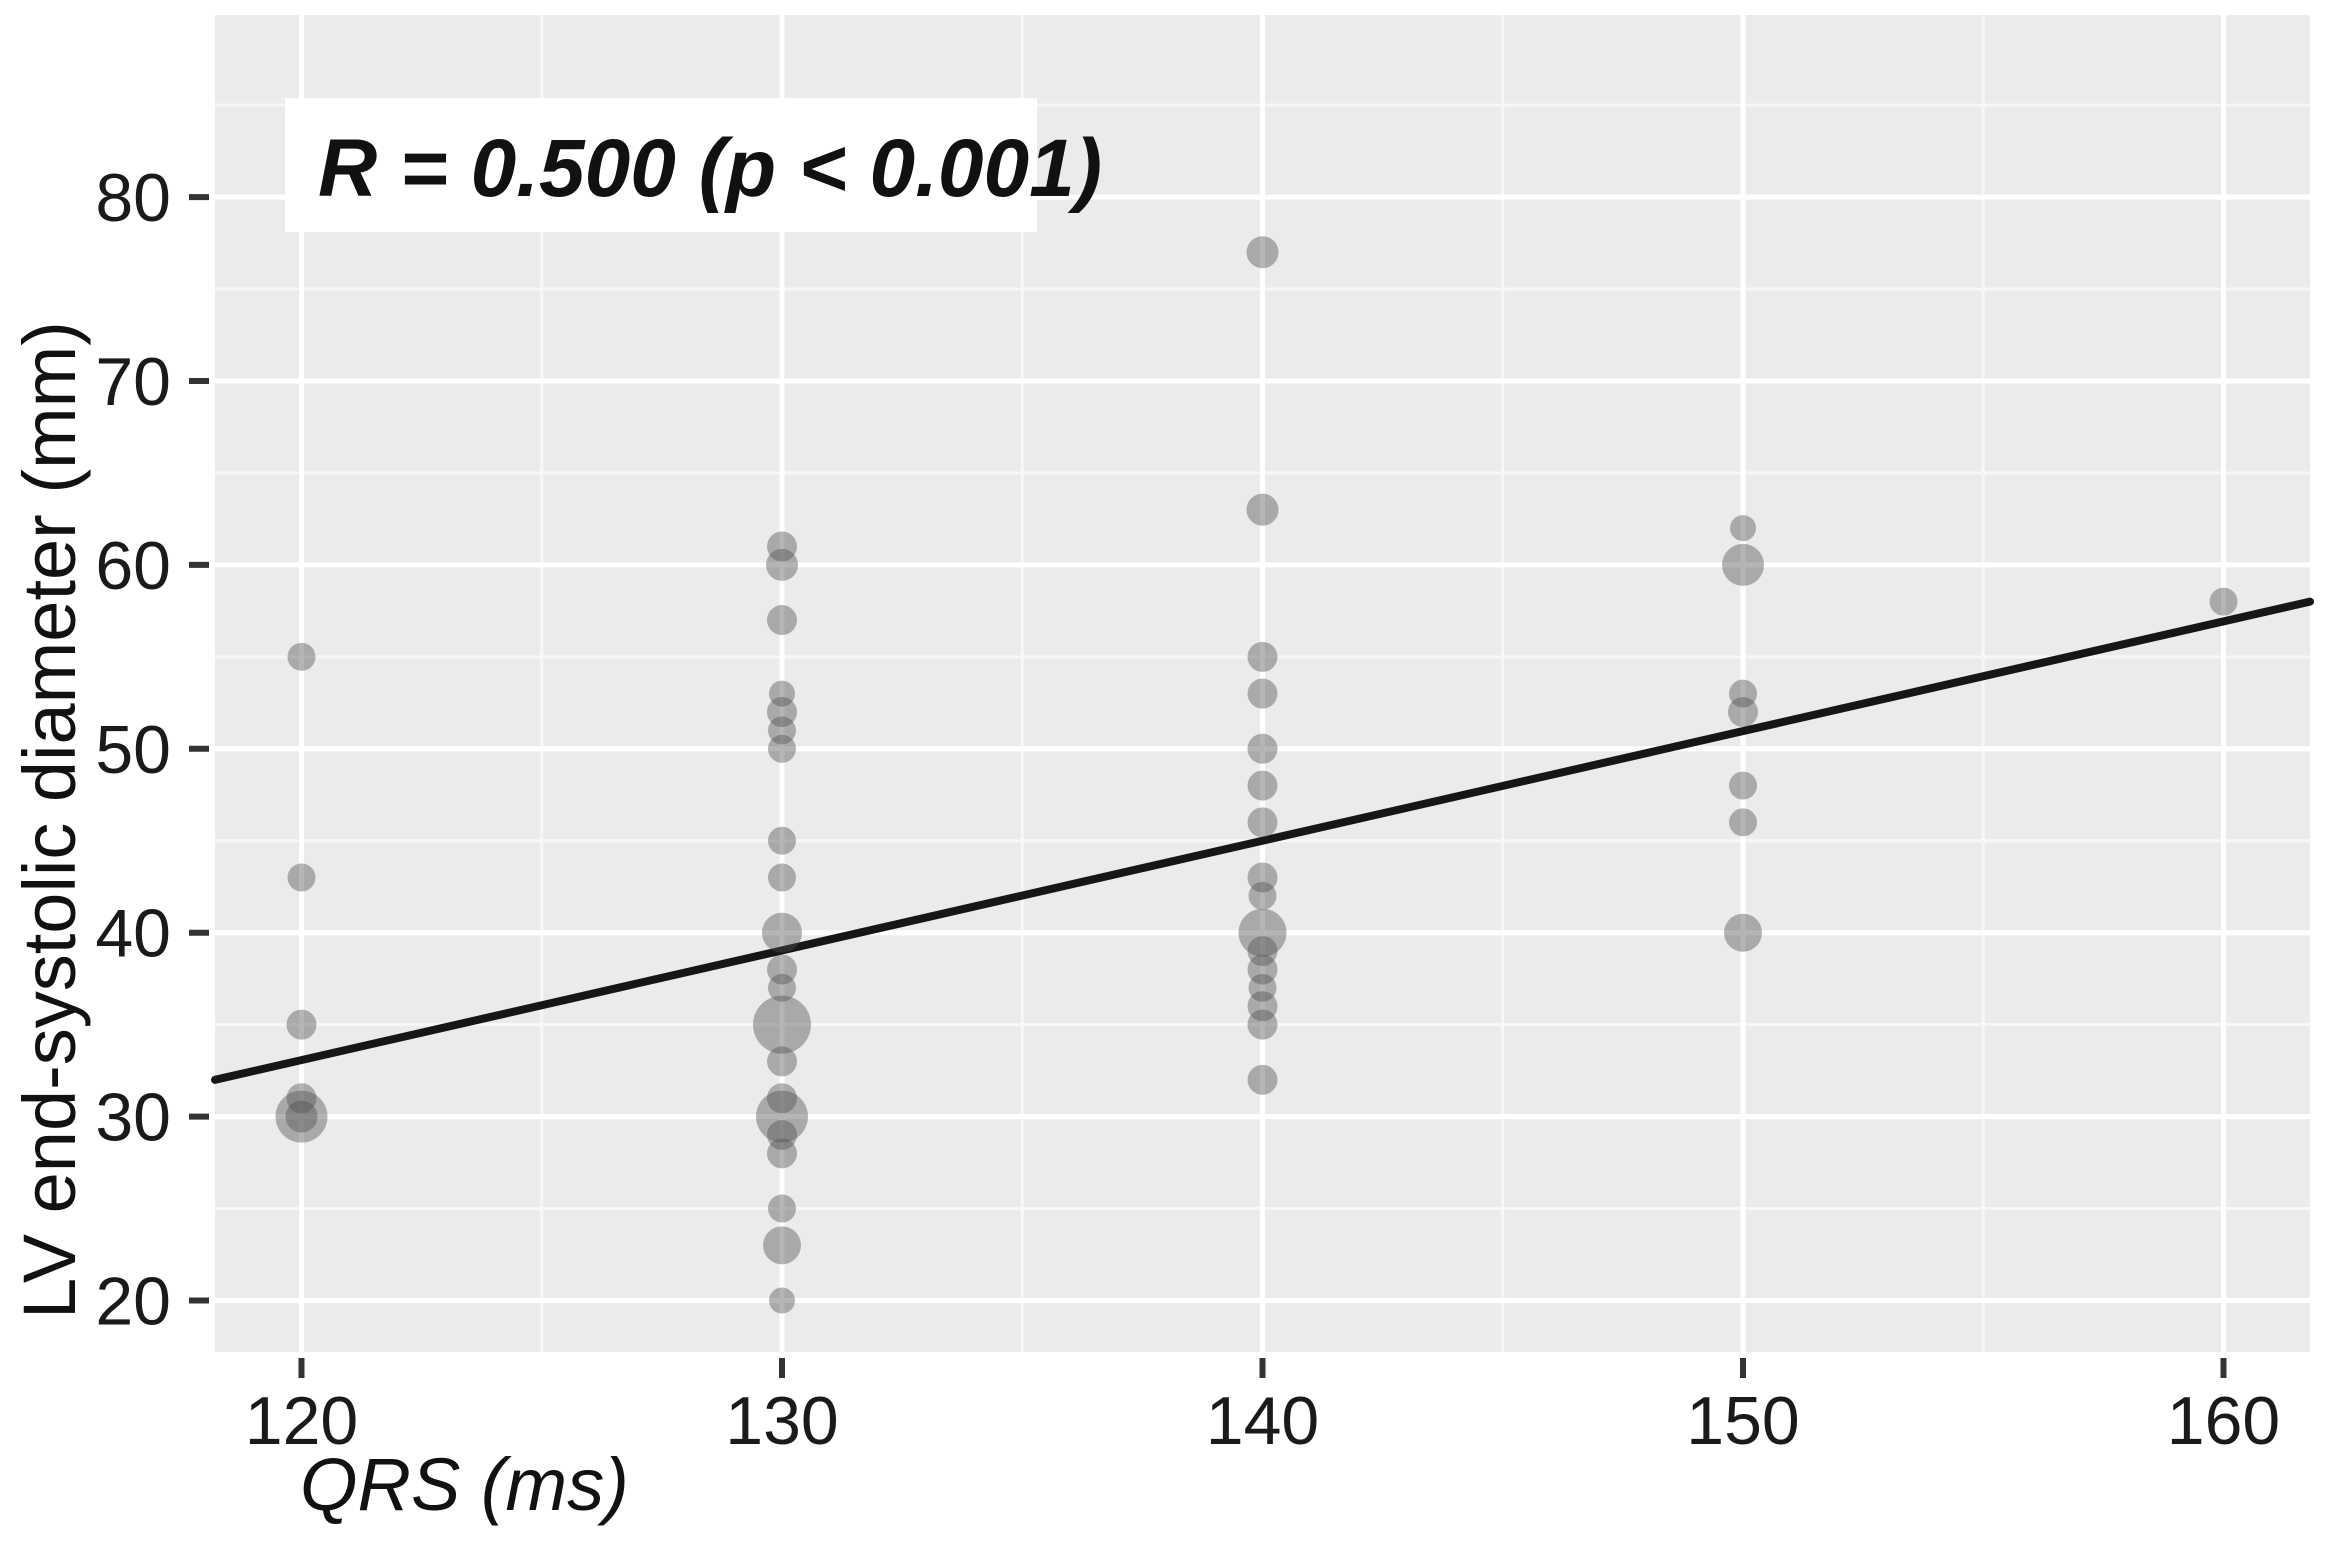 Image resolution: width=2336 pixels, height=1549 pixels. I want to click on x-tick-label: 120, so click(301, 1421).